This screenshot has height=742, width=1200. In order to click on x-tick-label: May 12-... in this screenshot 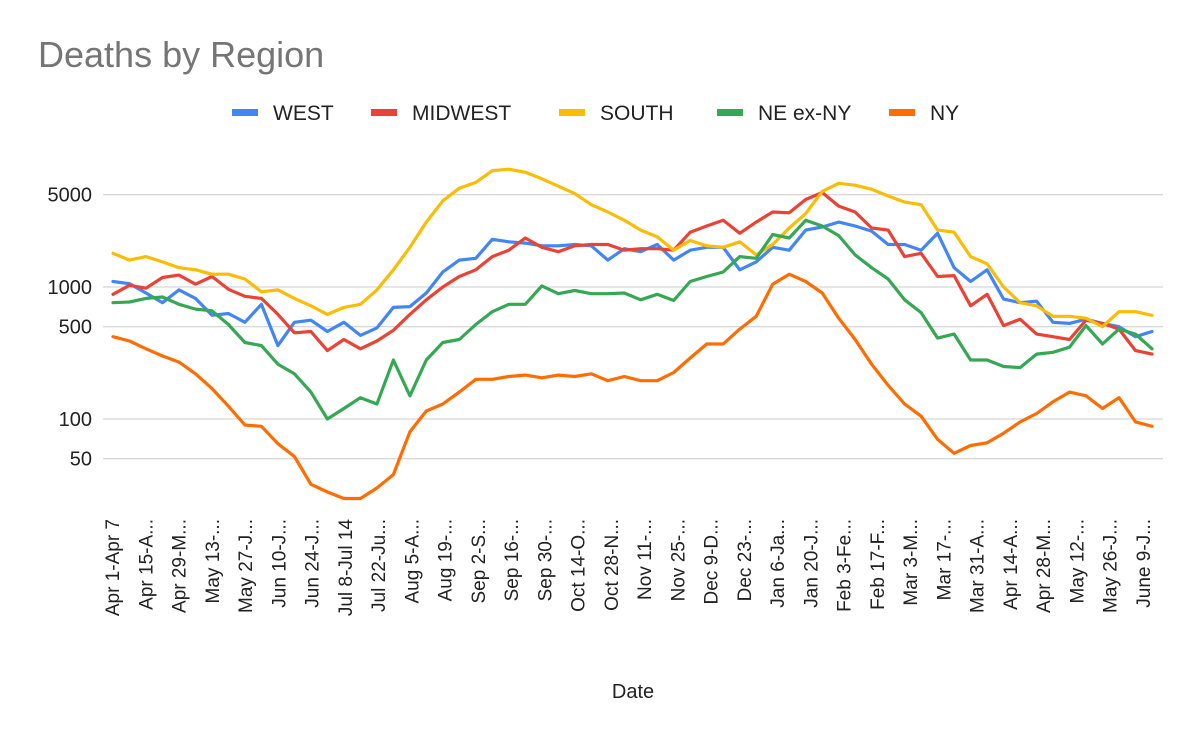, I will do `click(1078, 561)`.